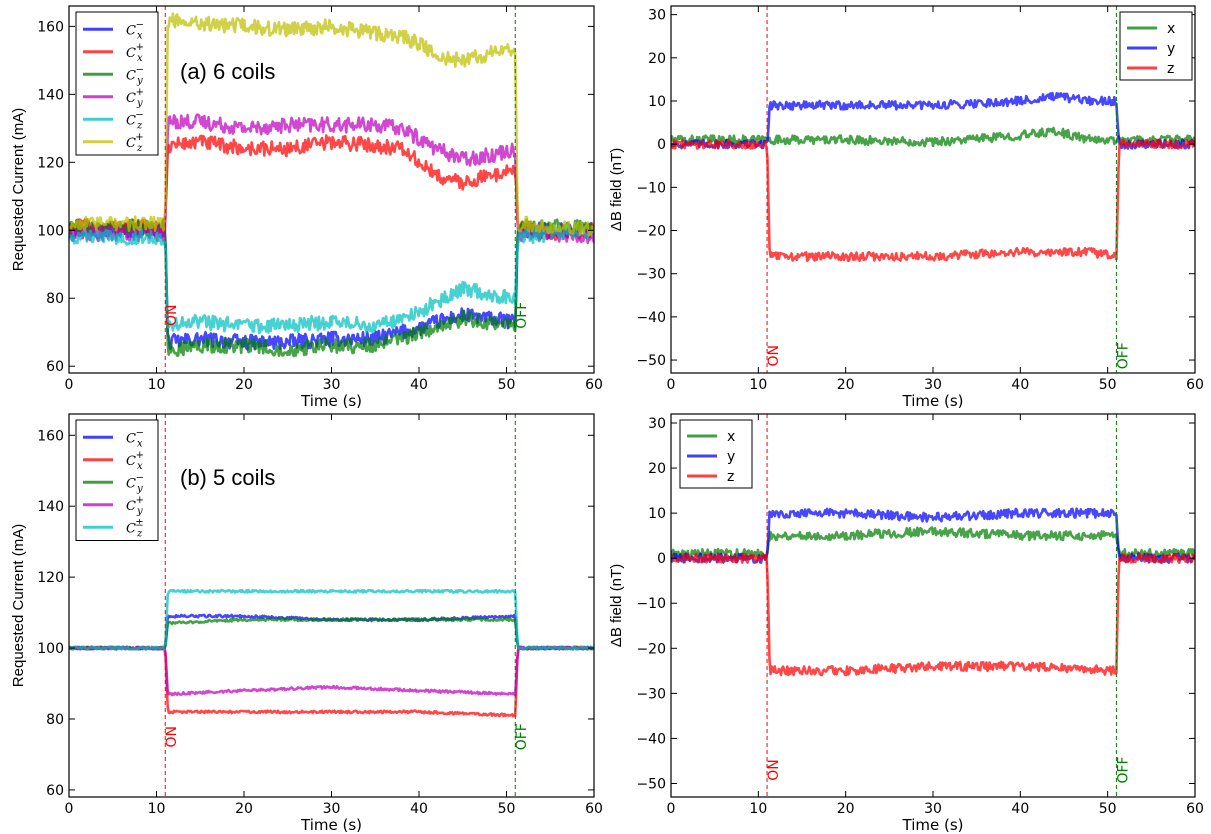  I want to click on y-tick-label: 80, so click(55, 720).